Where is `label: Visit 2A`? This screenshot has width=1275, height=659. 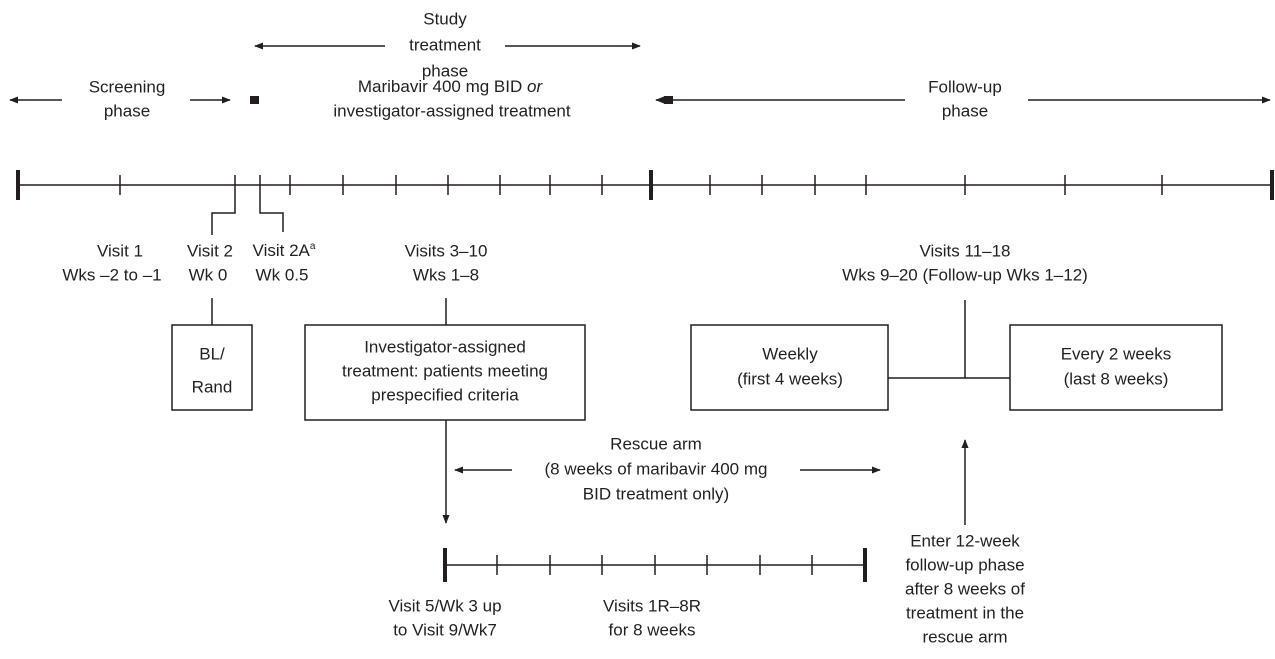 label: Visit 2A is located at coordinates (282, 250).